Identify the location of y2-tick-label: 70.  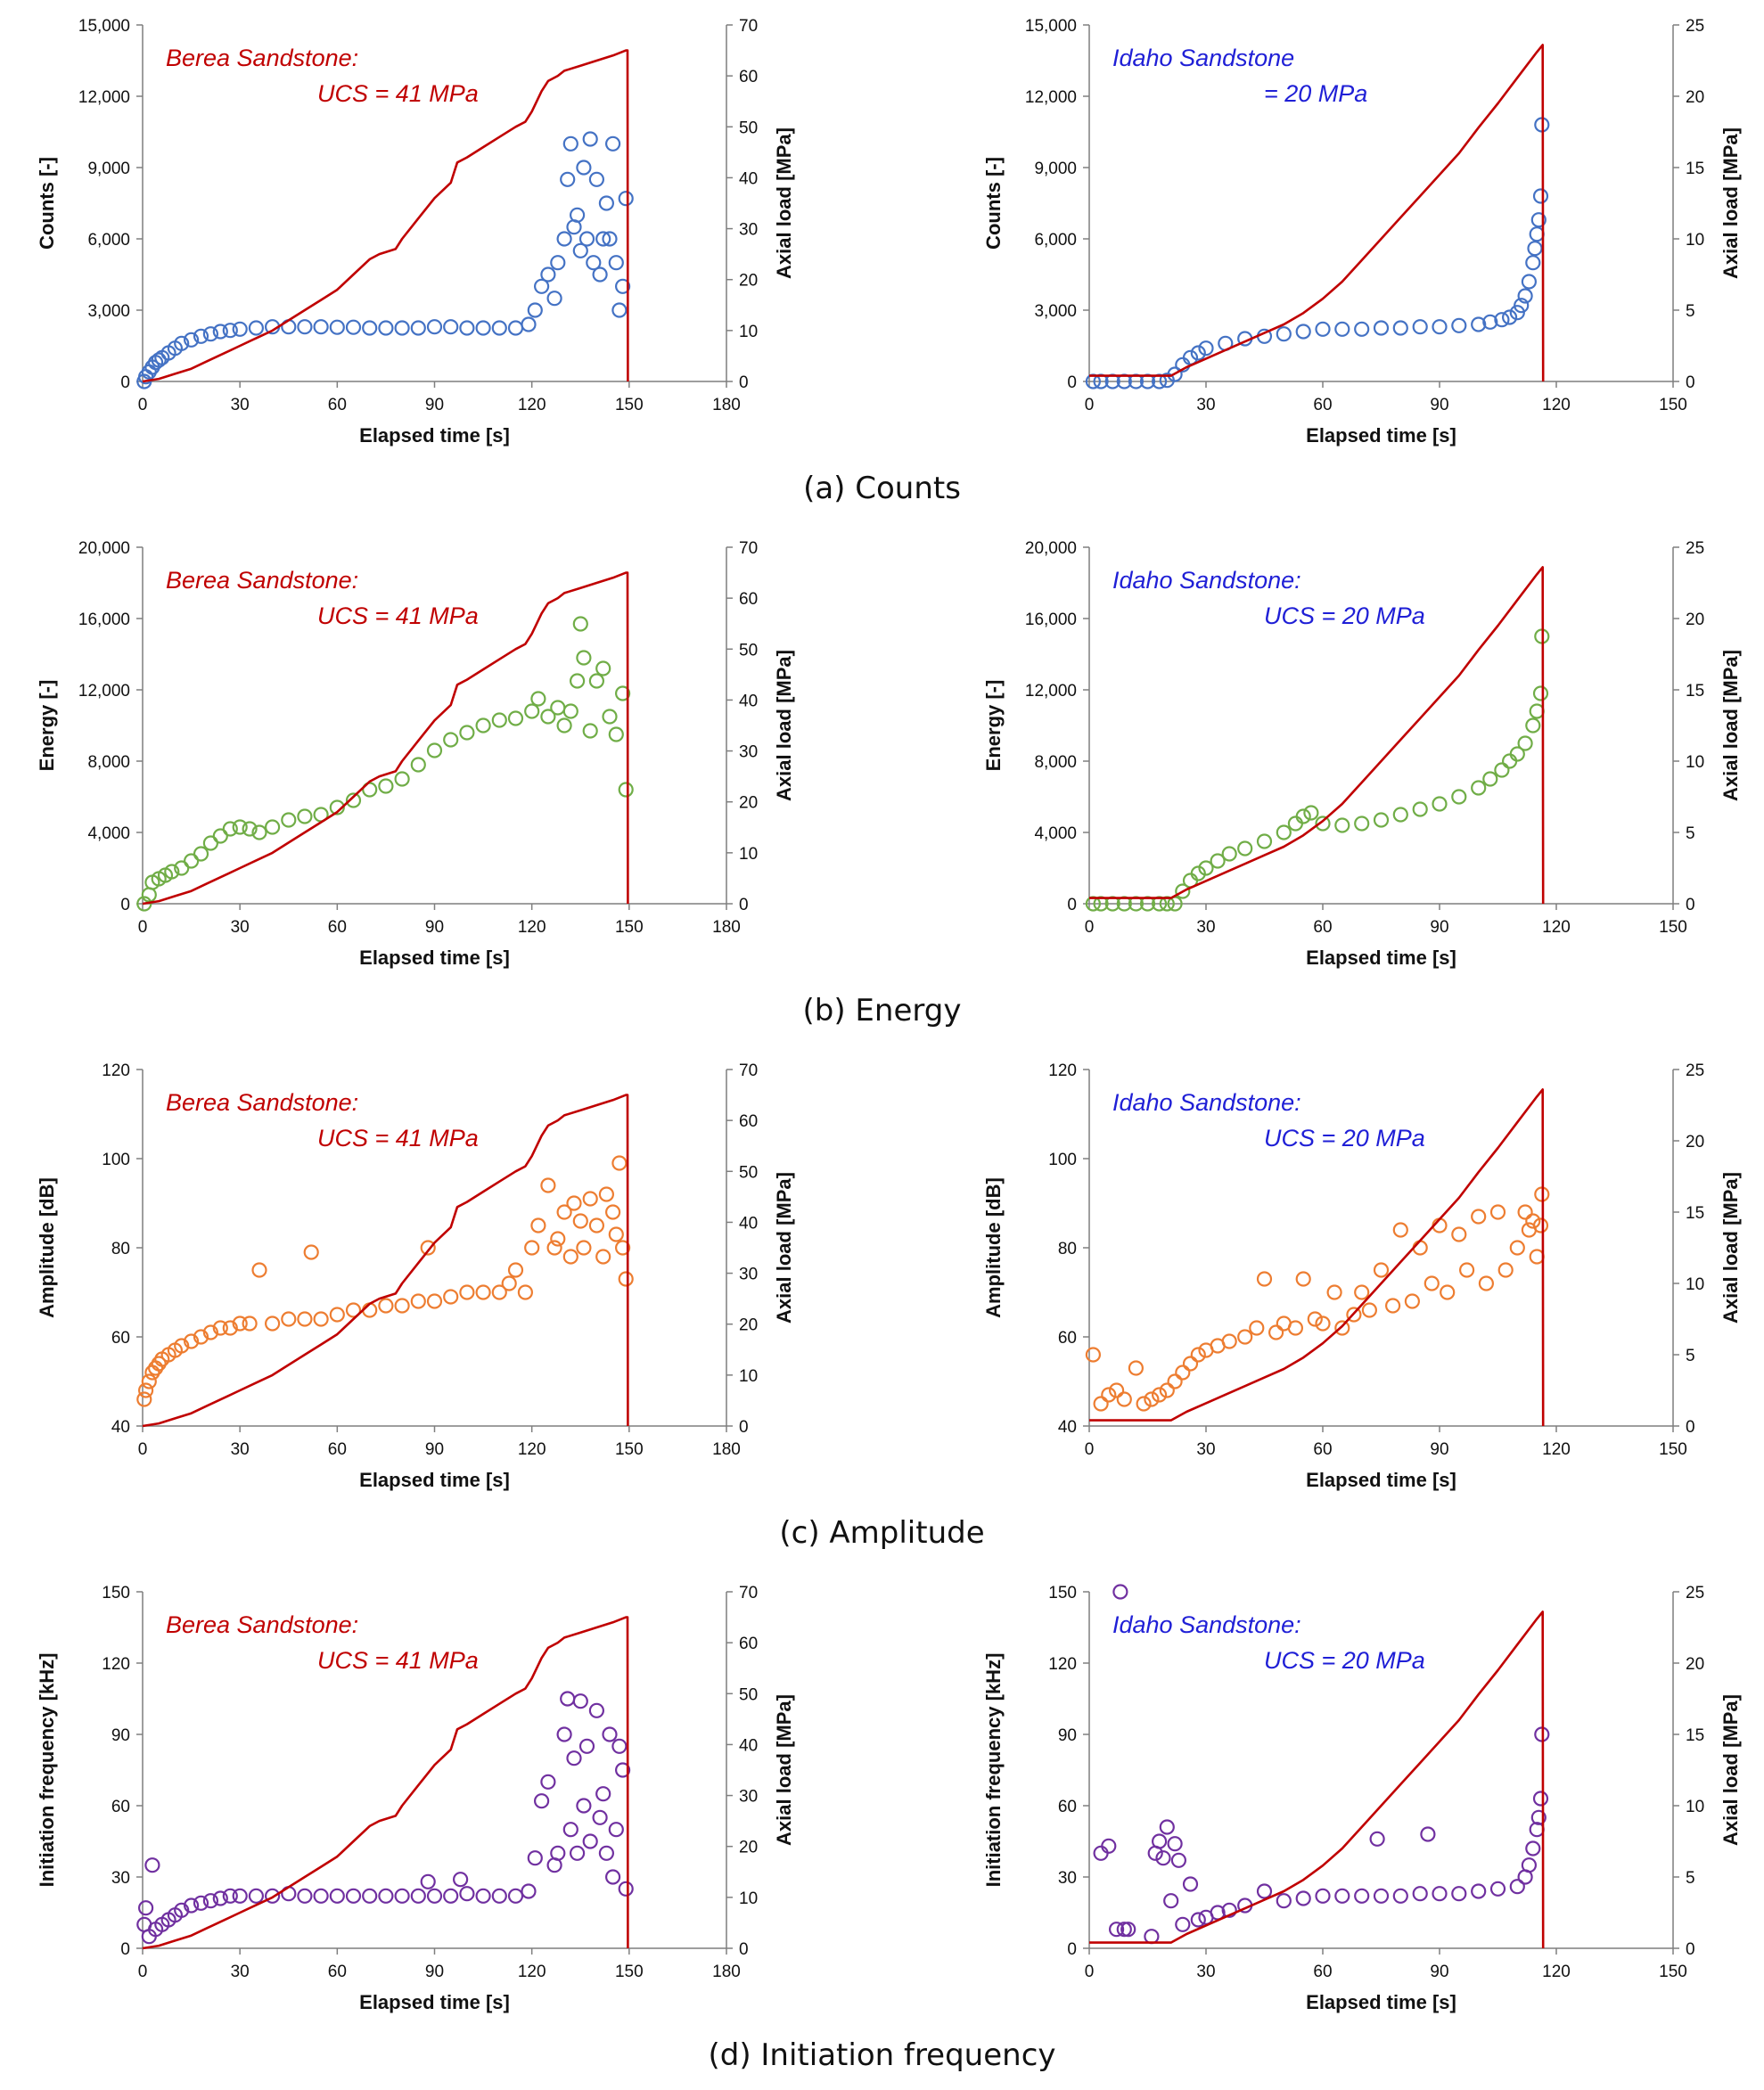
(748, 26).